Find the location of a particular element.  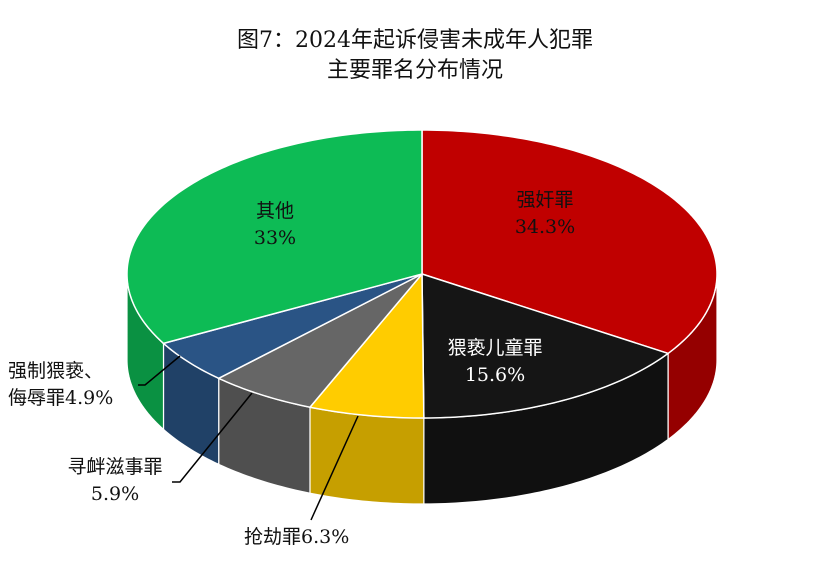

label-name: 寻衅滋事罪 is located at coordinates (115, 467).